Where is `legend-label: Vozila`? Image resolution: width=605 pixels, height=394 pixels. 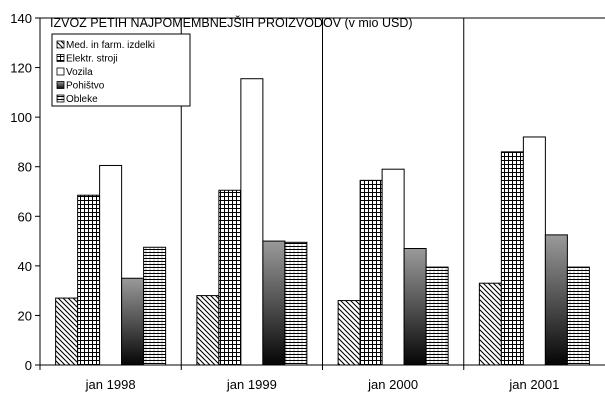 legend-label: Vozila is located at coordinates (79, 72).